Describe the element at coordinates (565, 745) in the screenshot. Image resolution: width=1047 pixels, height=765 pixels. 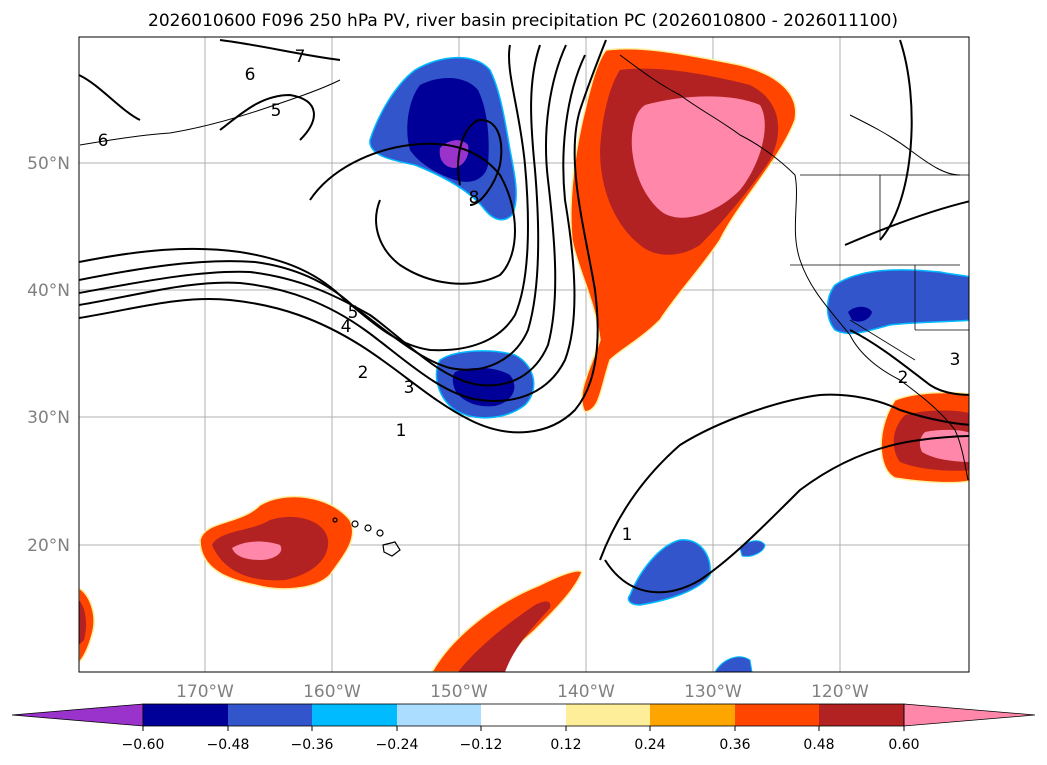
I see `colorbar-tick-label: 0.12` at that location.